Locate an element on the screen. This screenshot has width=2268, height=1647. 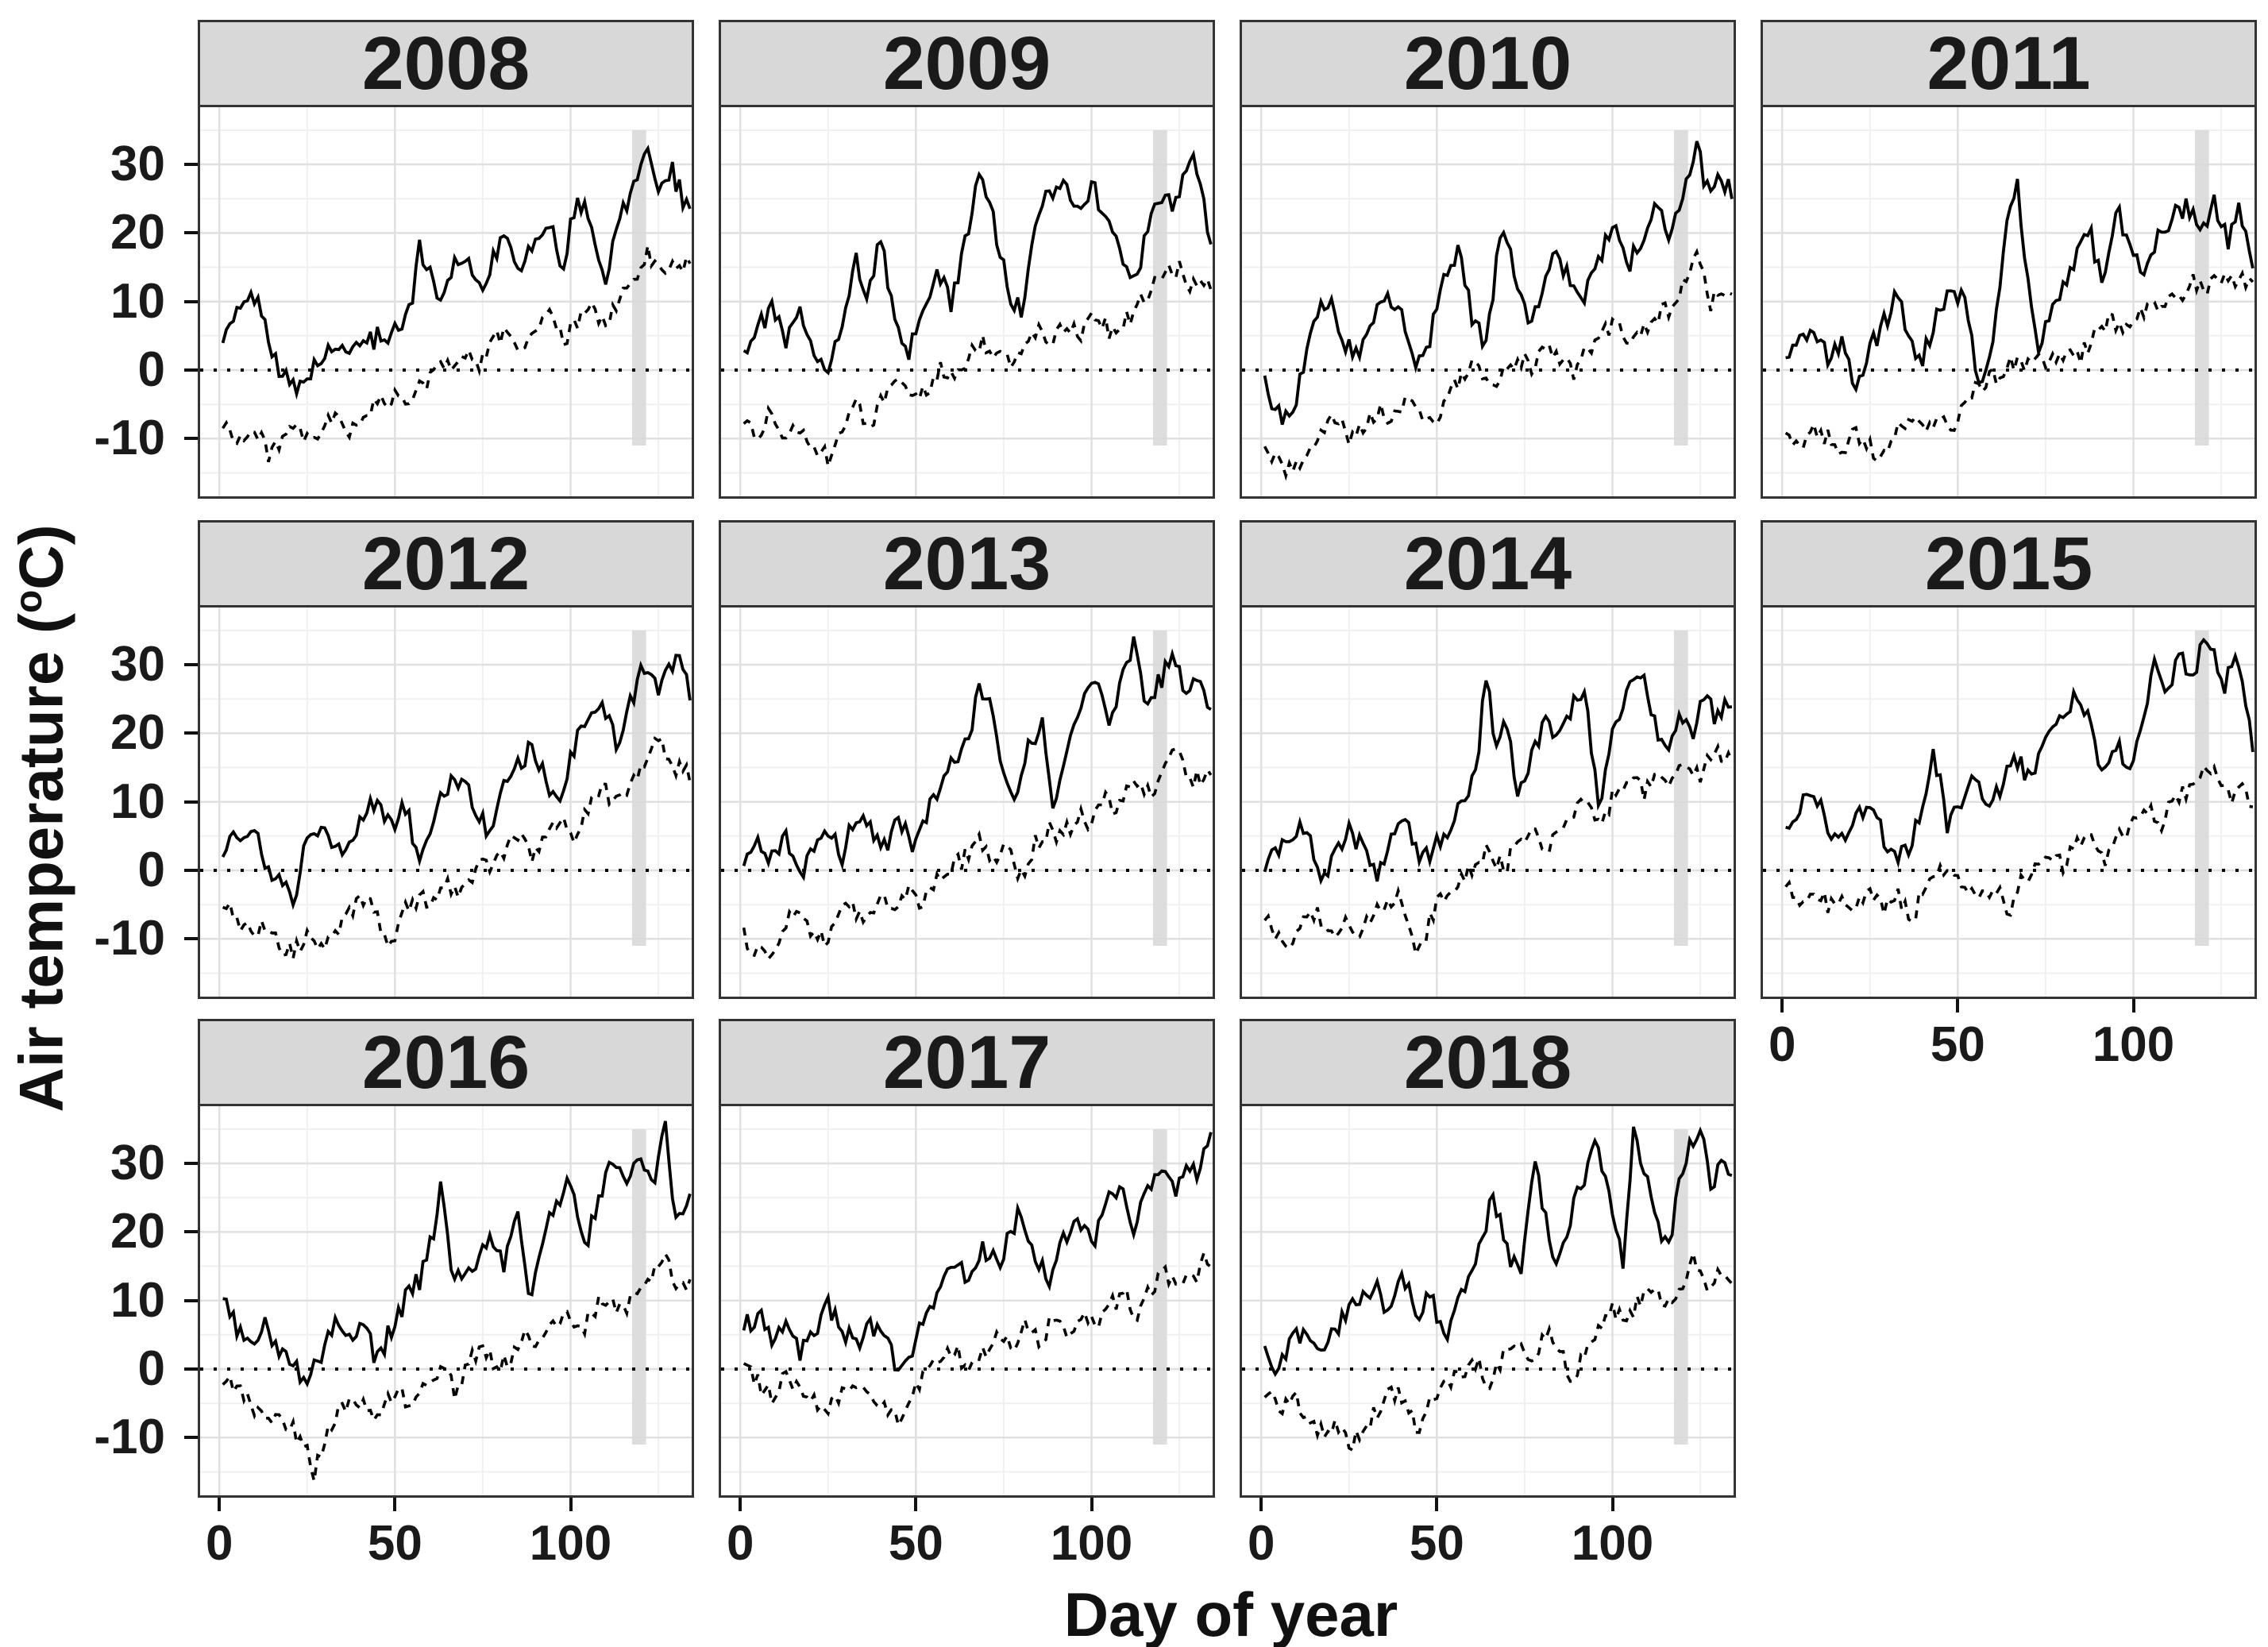
facet-panel-2017: 2017 is located at coordinates (967, 1258).